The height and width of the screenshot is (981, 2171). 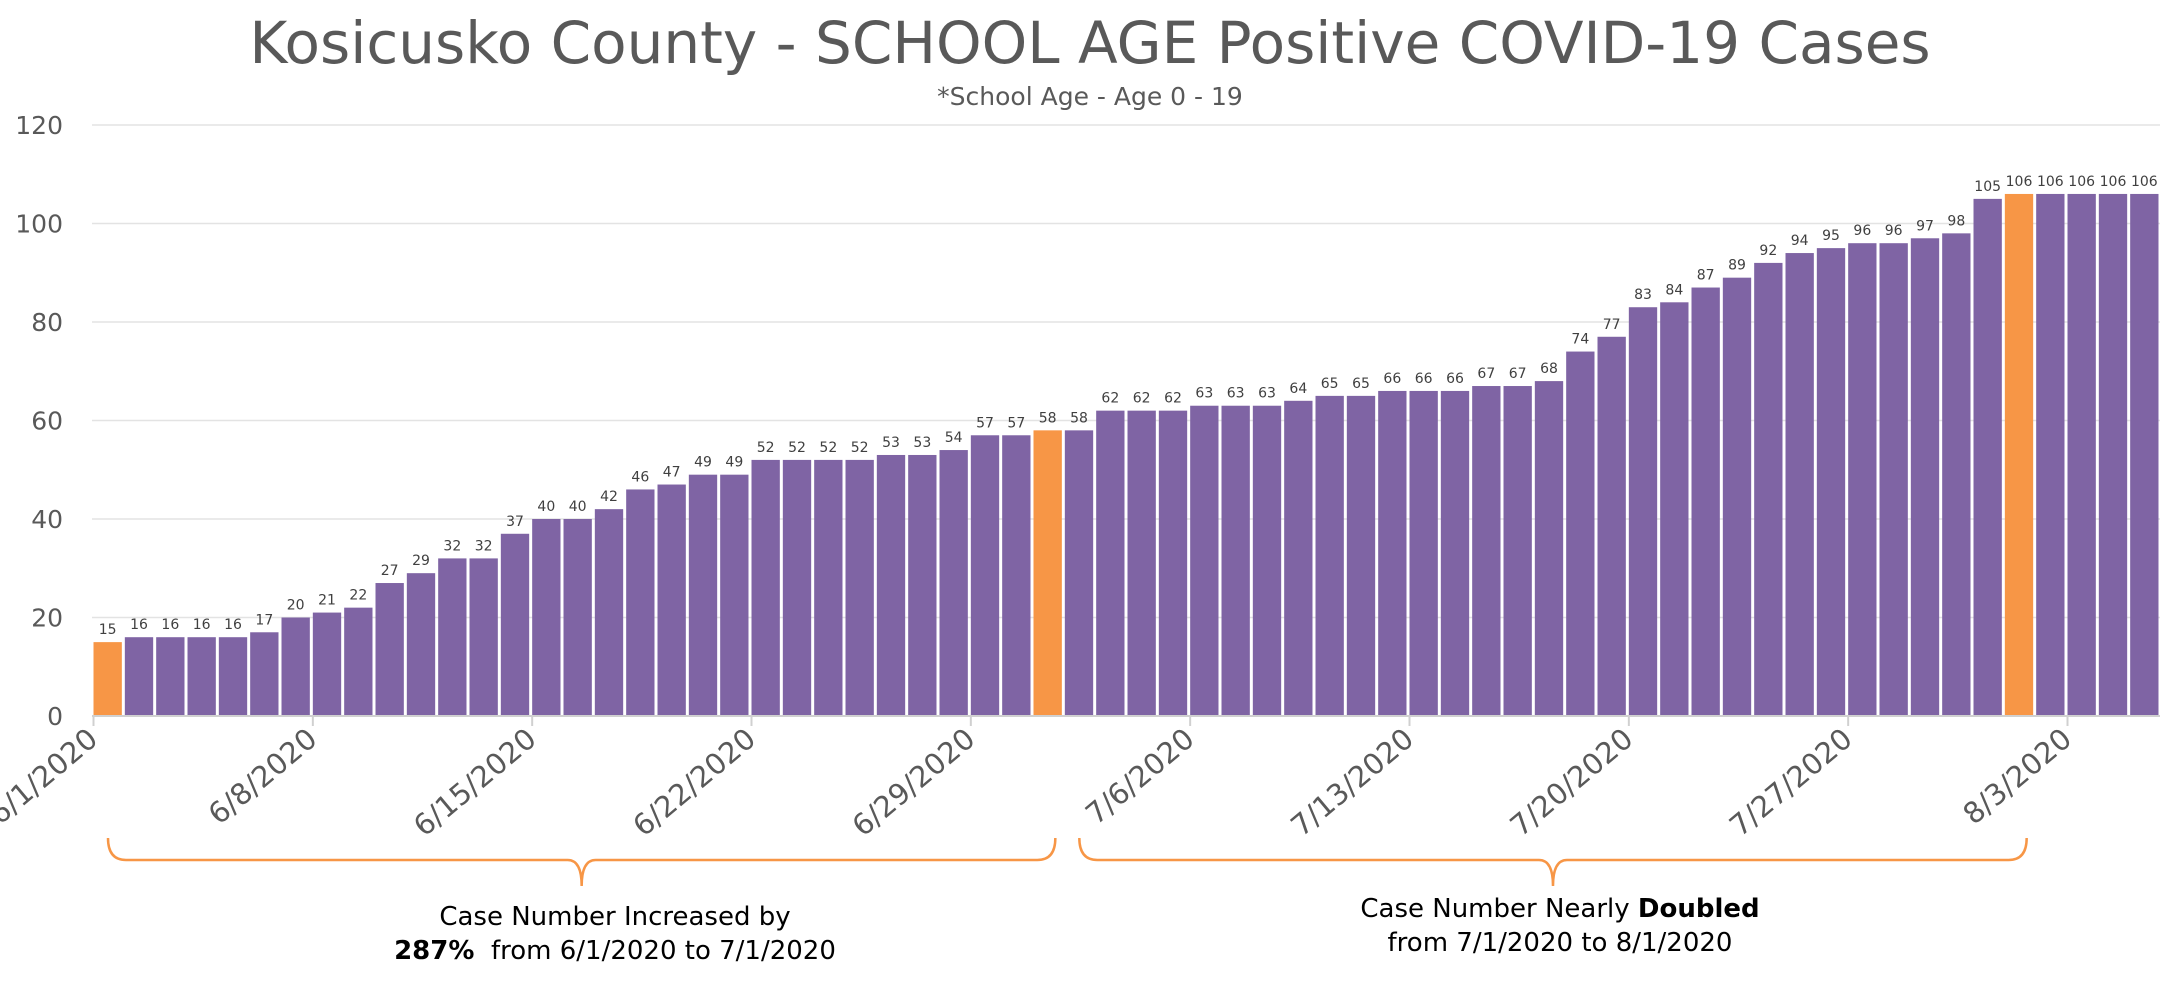 What do you see at coordinates (797, 448) in the screenshot?
I see `data-label-22: 52` at bounding box center [797, 448].